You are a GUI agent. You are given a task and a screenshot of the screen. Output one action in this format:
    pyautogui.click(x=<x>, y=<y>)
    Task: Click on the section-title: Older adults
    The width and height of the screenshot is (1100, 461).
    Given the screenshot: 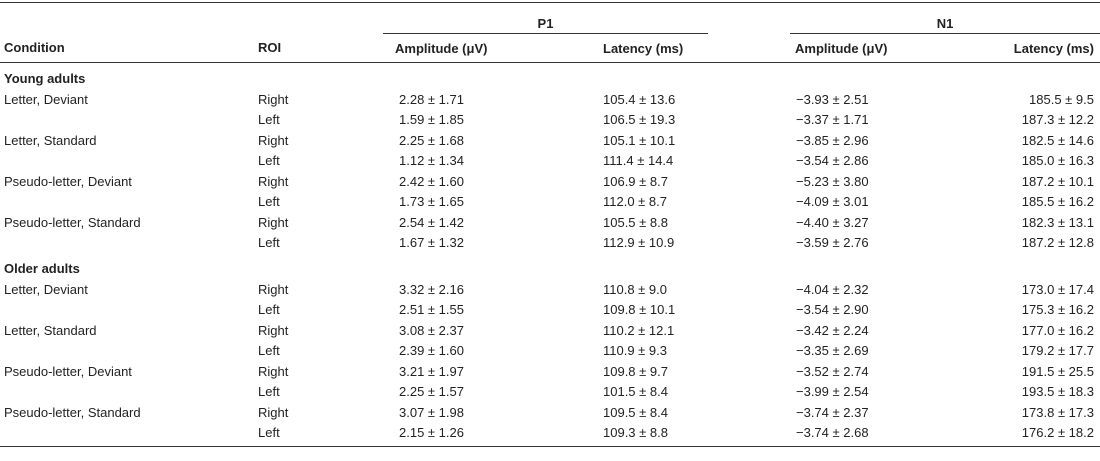 What is the action you would take?
    pyautogui.click(x=42, y=268)
    